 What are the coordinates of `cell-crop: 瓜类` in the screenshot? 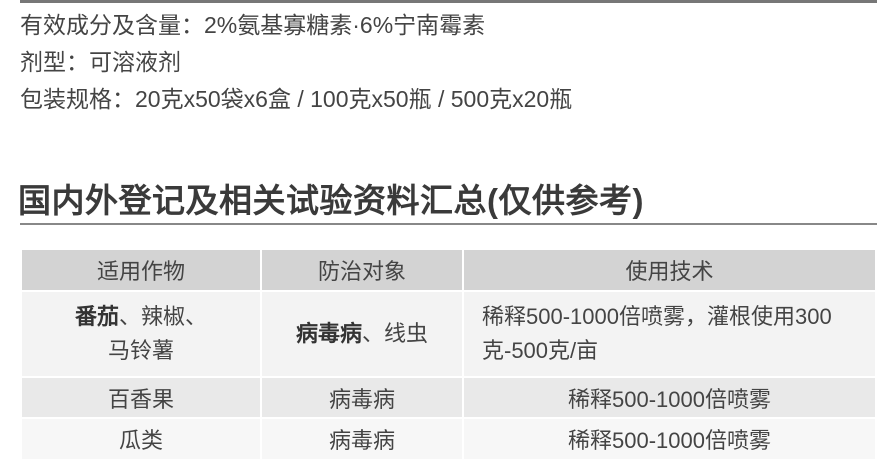 It's located at (141, 438).